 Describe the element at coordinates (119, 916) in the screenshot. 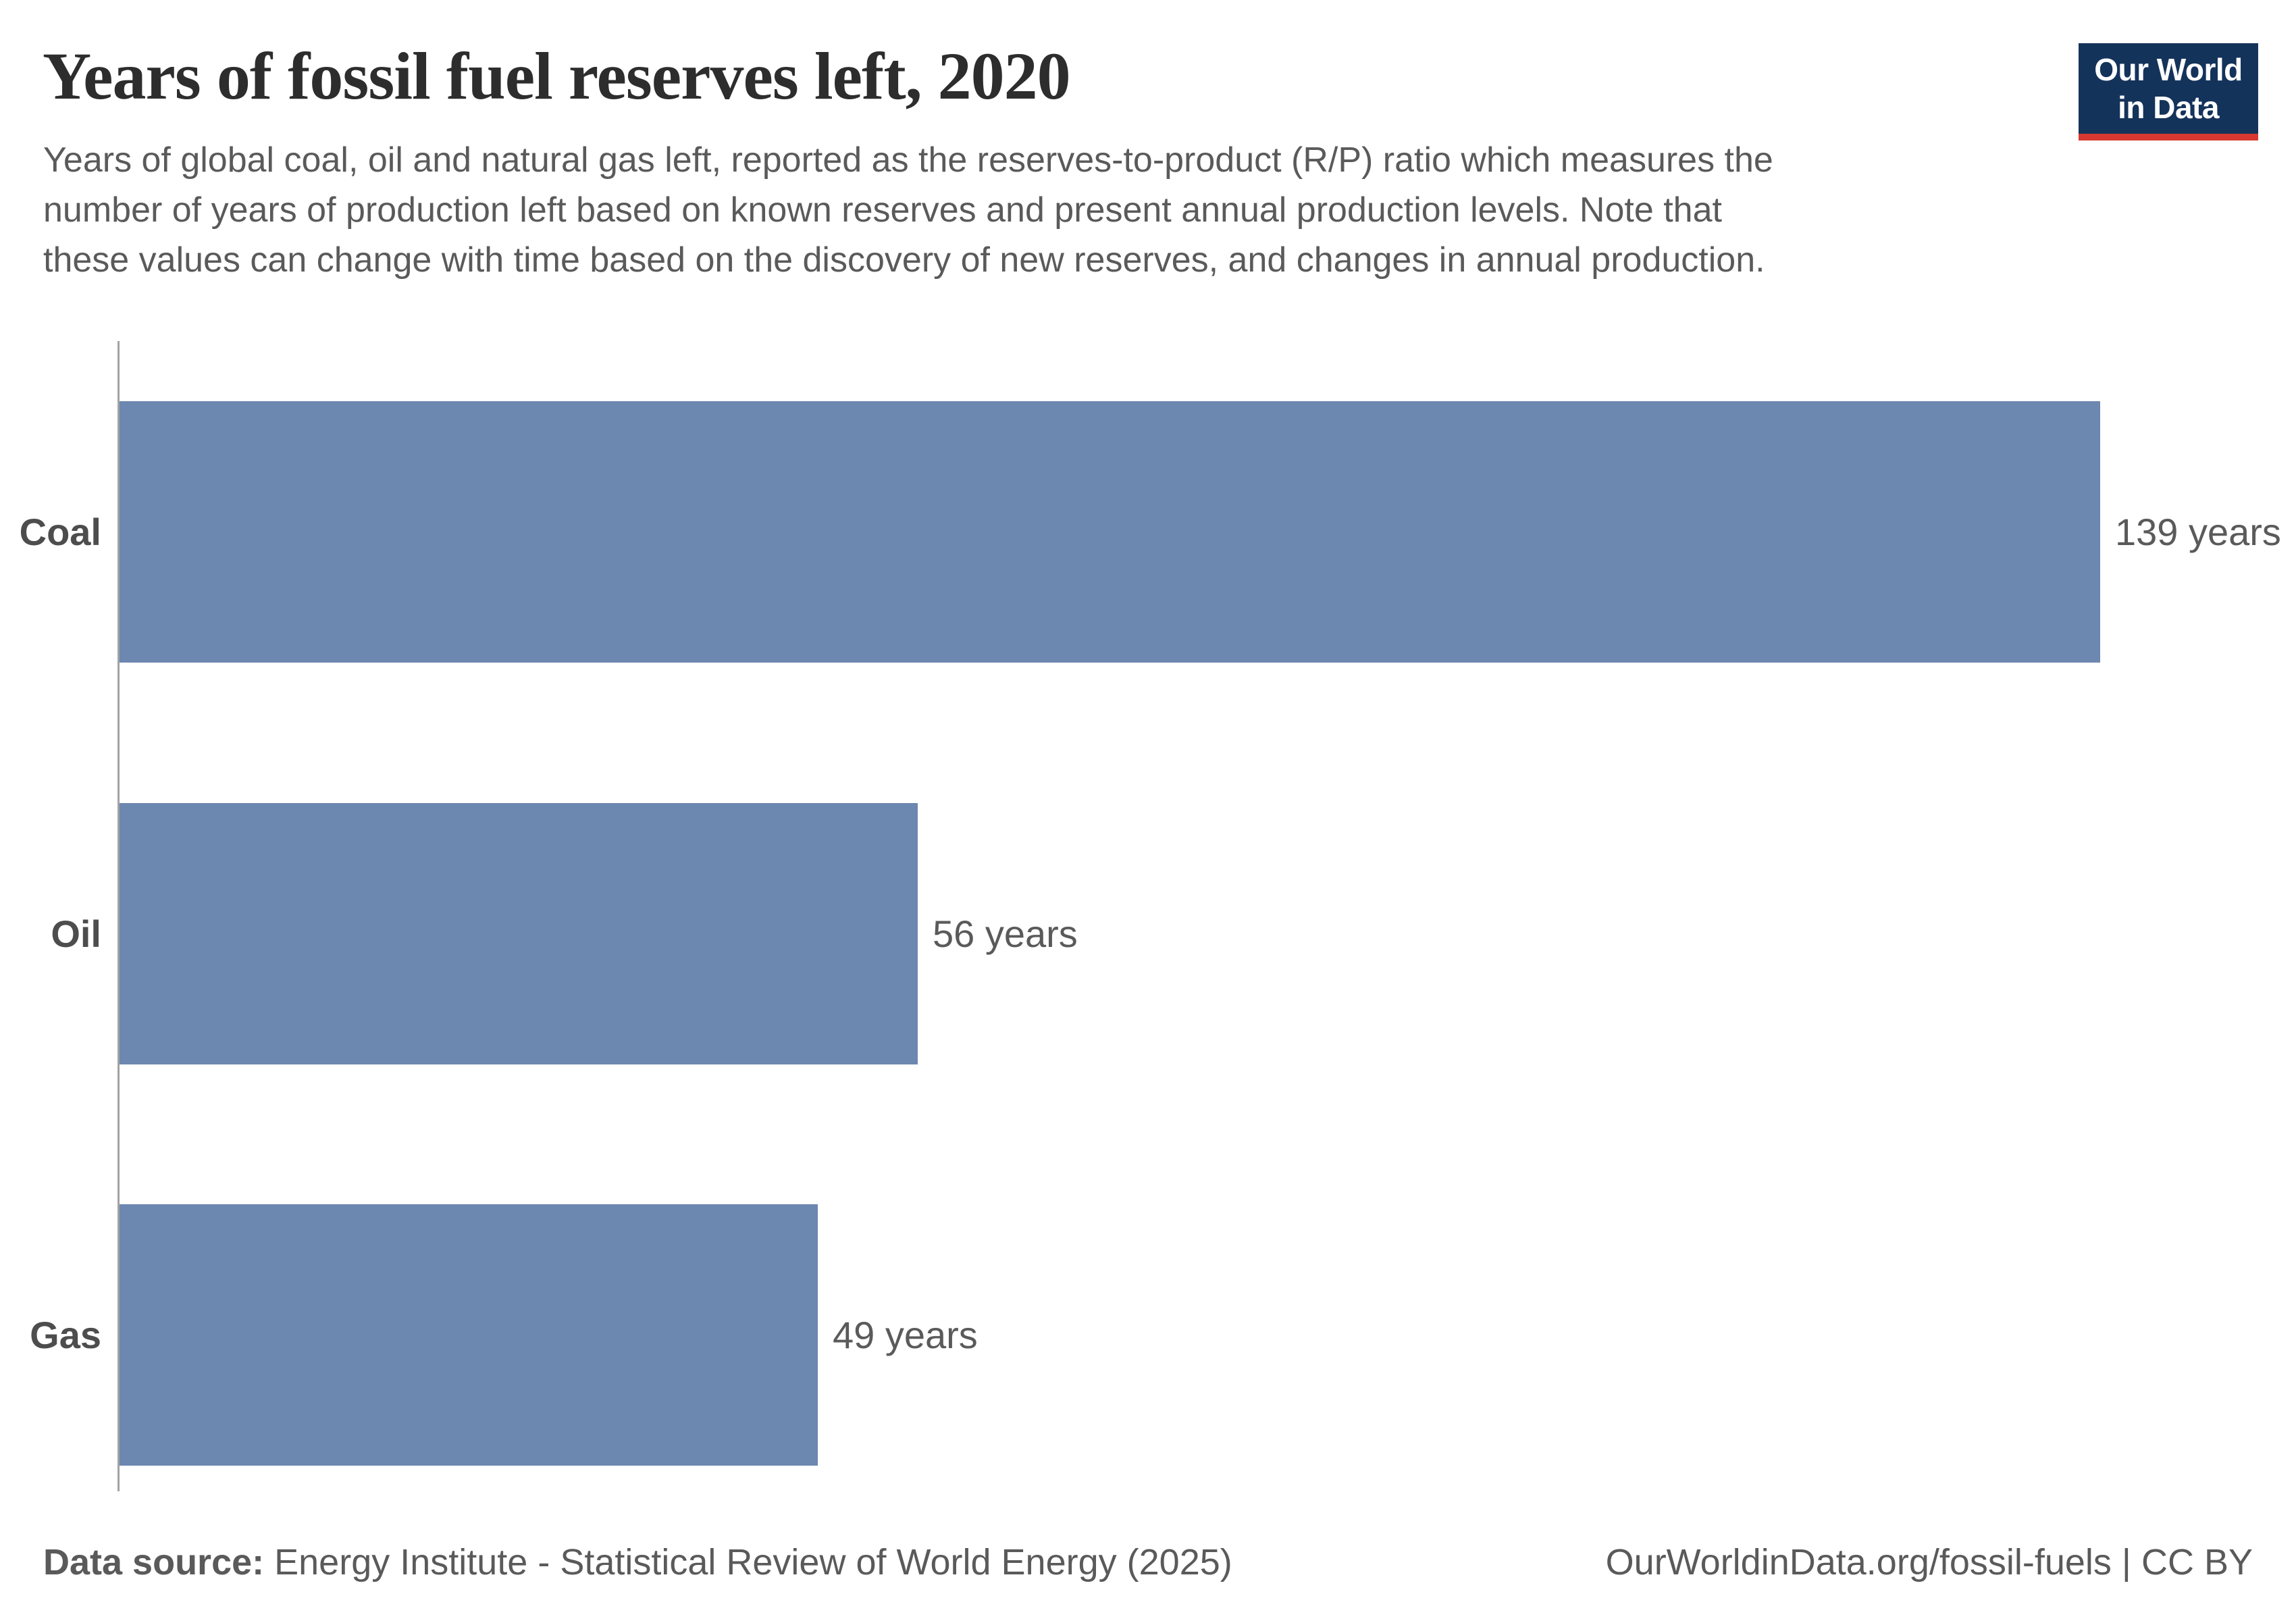

I see `y-axis-line` at that location.